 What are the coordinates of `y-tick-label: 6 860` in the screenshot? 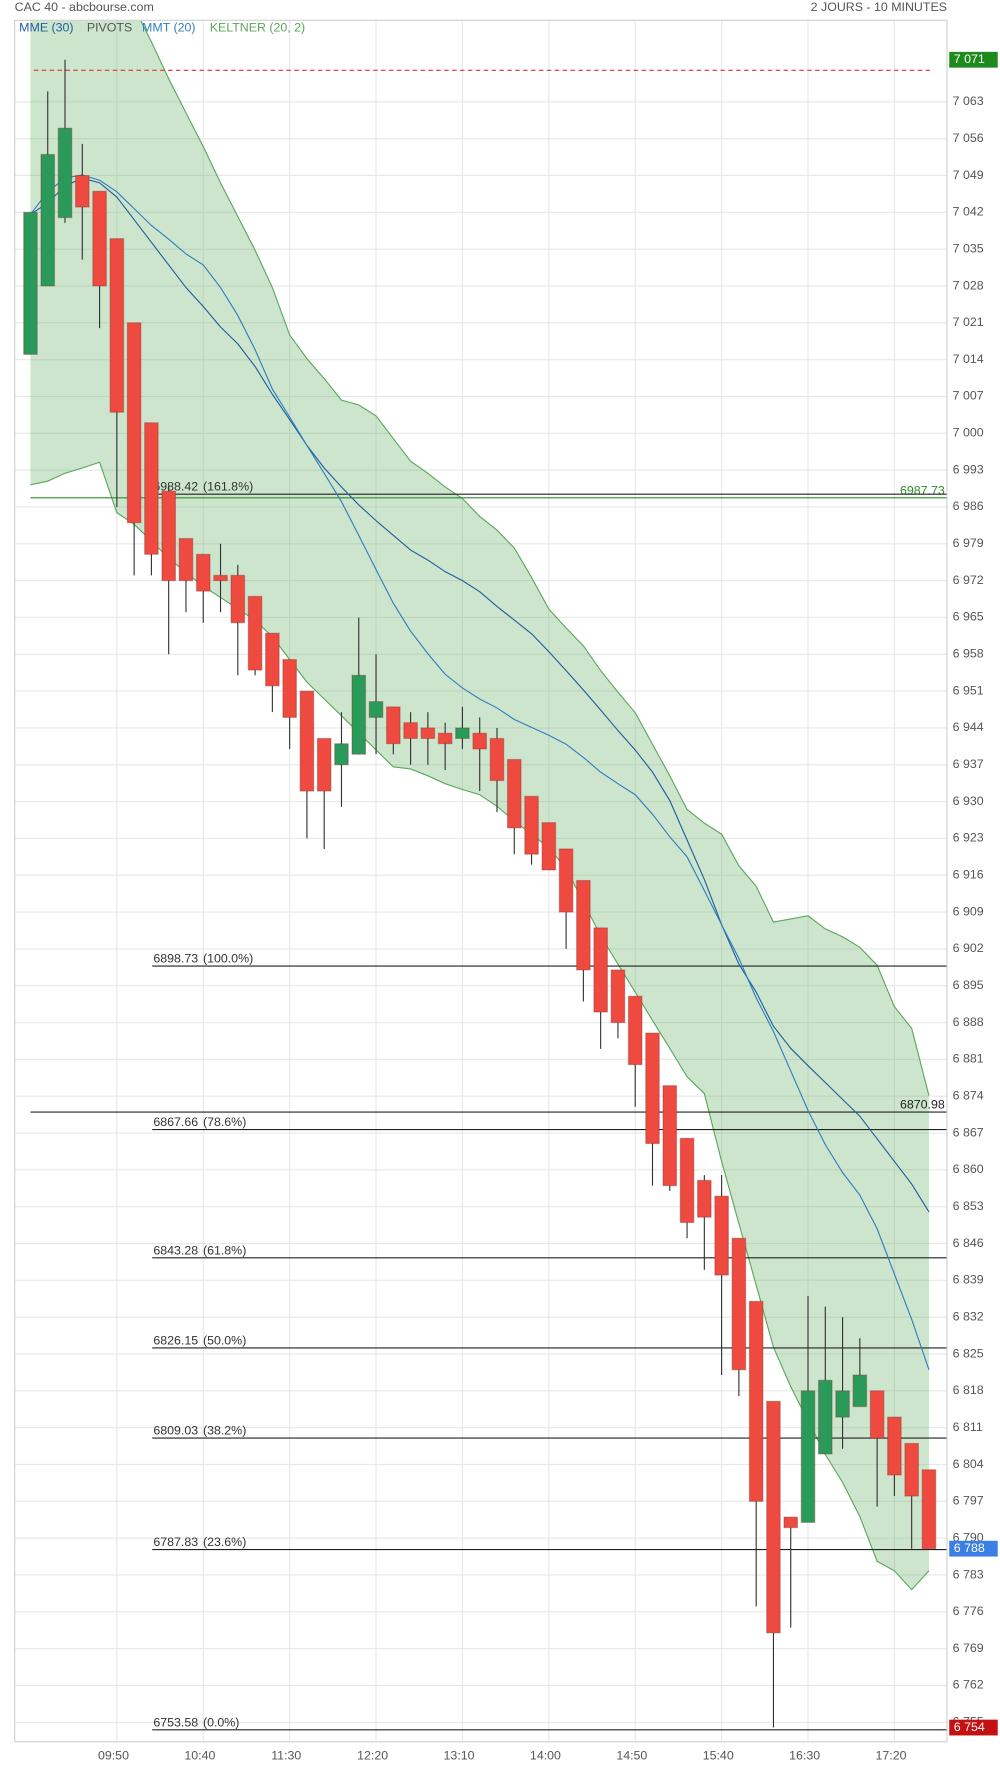 It's located at (968, 1169).